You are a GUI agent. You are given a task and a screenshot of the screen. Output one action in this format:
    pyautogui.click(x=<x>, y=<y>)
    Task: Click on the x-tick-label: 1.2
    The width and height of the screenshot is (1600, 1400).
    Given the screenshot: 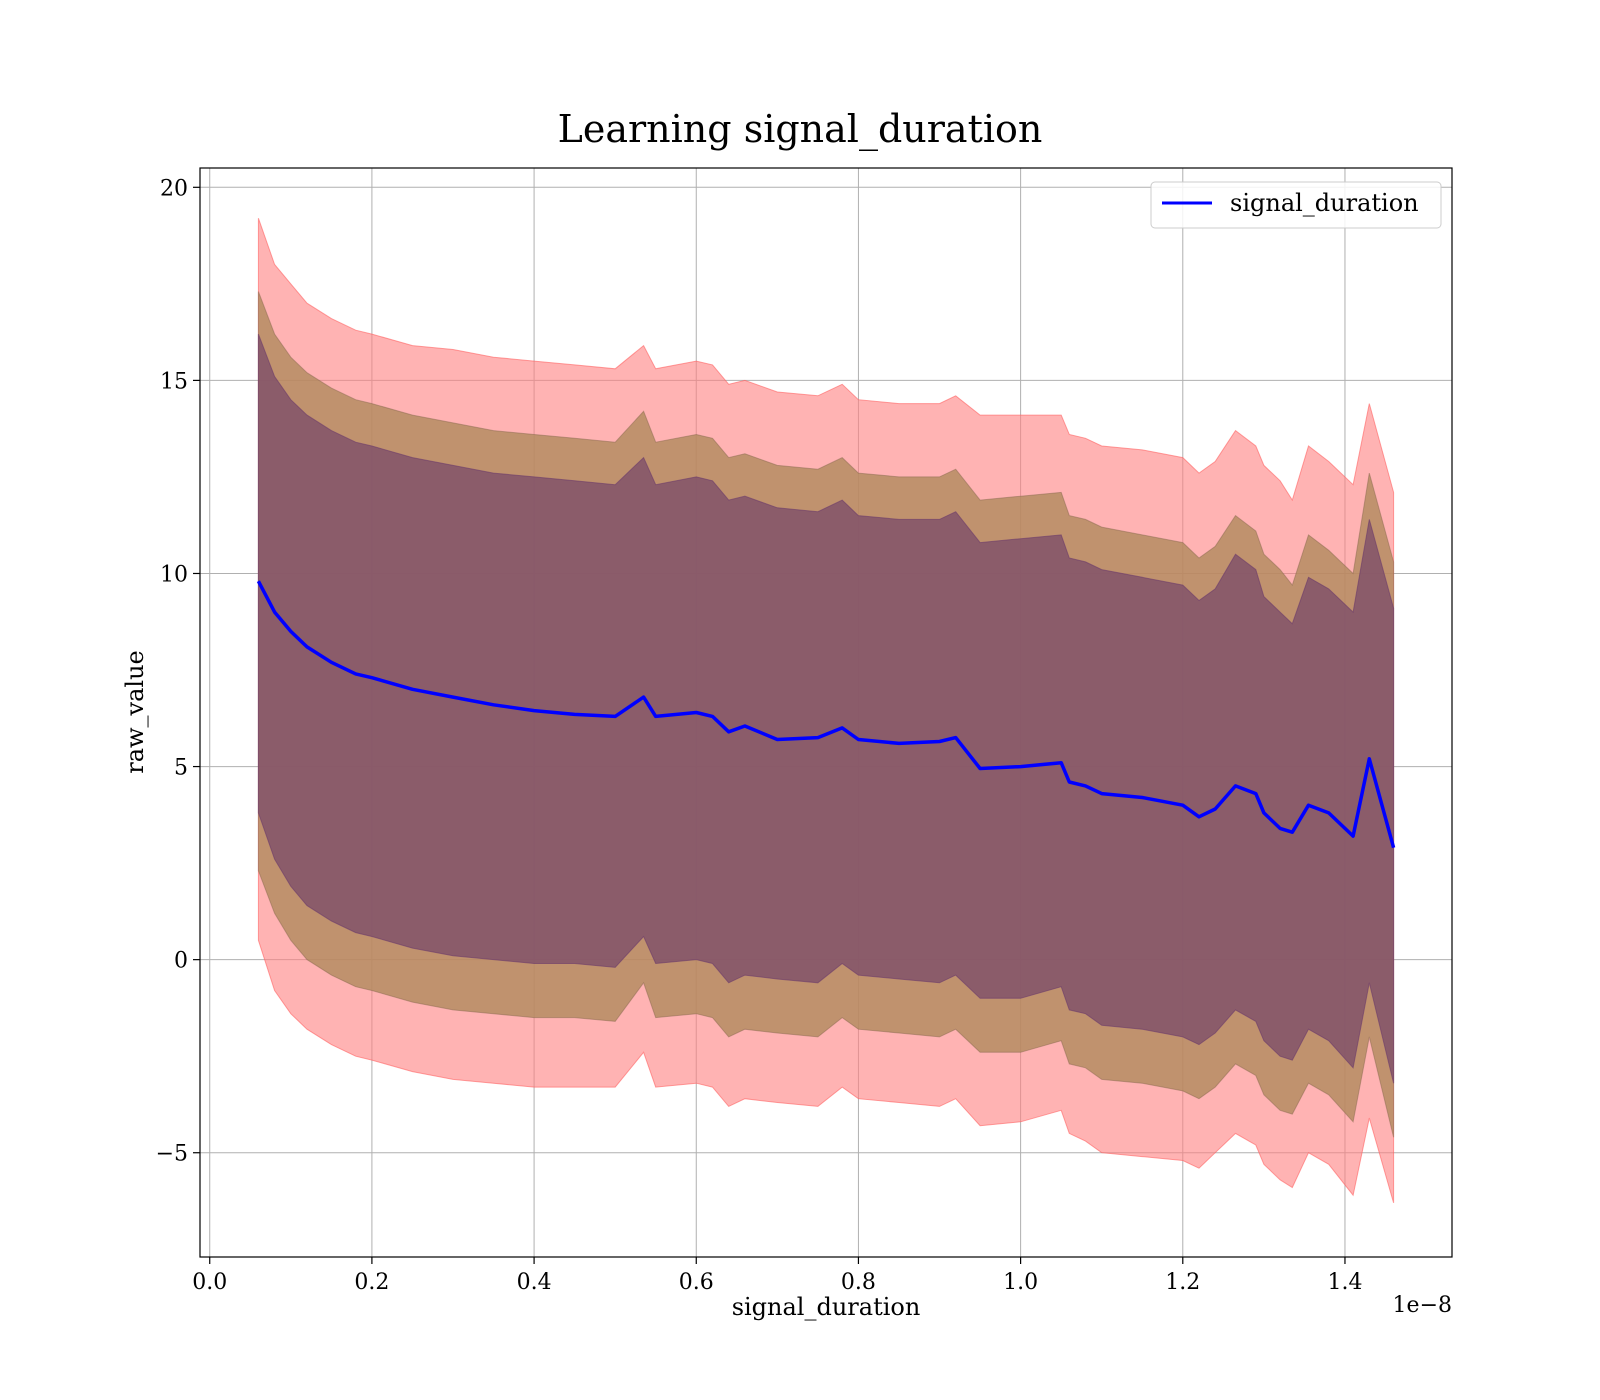 What is the action you would take?
    pyautogui.click(x=1182, y=1282)
    